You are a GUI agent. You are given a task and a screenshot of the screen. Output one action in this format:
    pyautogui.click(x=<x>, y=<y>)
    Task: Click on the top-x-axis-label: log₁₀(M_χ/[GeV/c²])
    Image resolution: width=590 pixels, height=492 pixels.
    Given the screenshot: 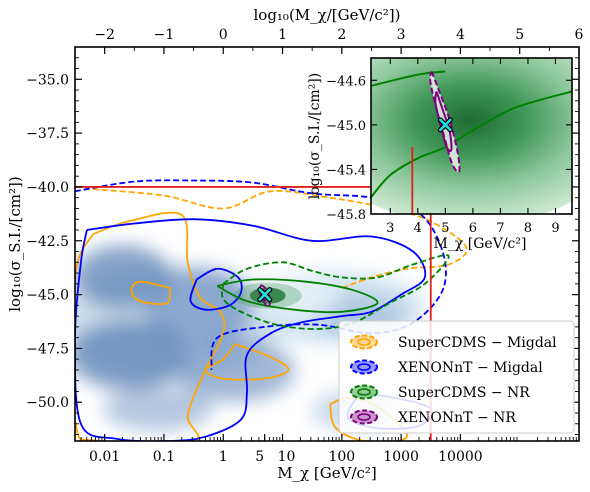 What is the action you would take?
    pyautogui.click(x=326, y=15)
    